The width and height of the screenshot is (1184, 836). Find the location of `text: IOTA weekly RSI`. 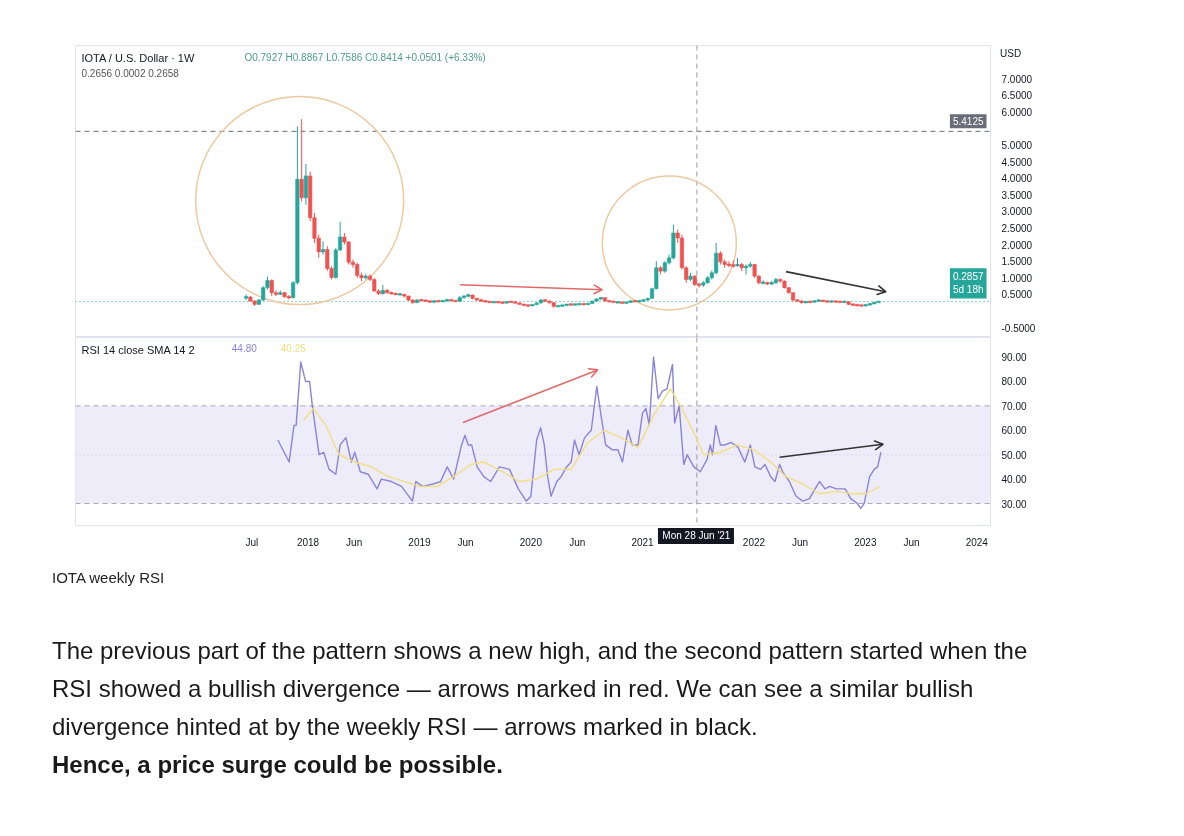

text: IOTA weekly RSI is located at coordinates (108, 578).